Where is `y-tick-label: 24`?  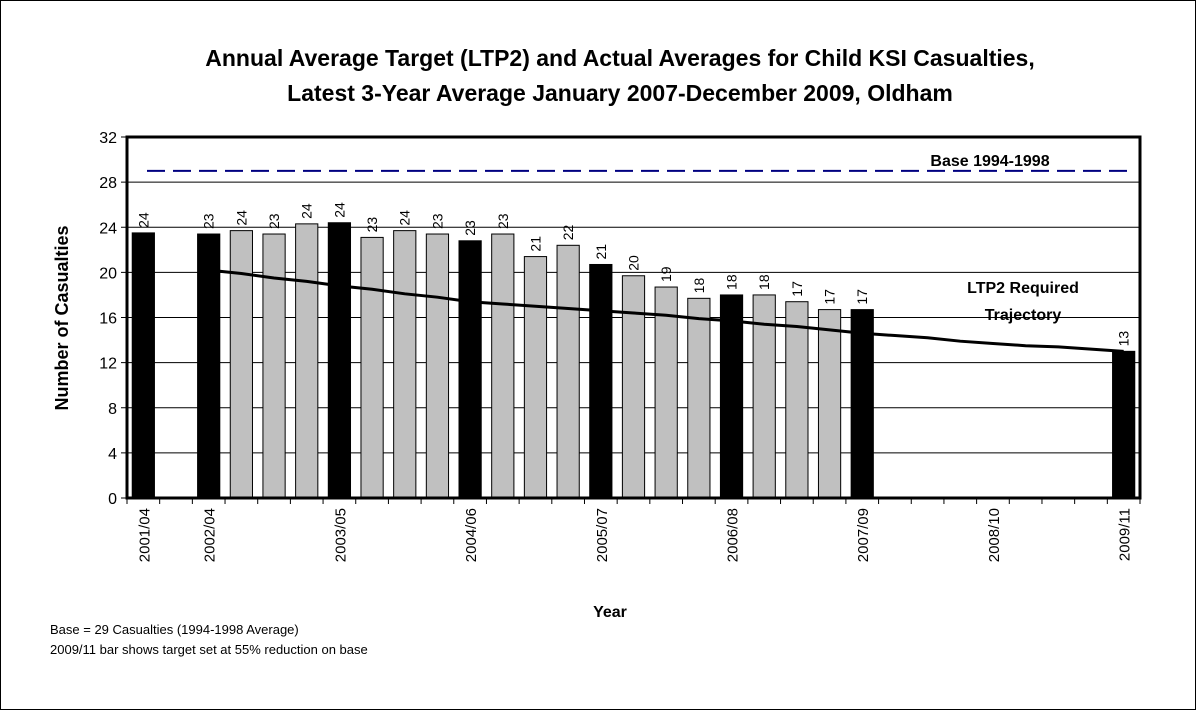
y-tick-label: 24 is located at coordinates (108, 228).